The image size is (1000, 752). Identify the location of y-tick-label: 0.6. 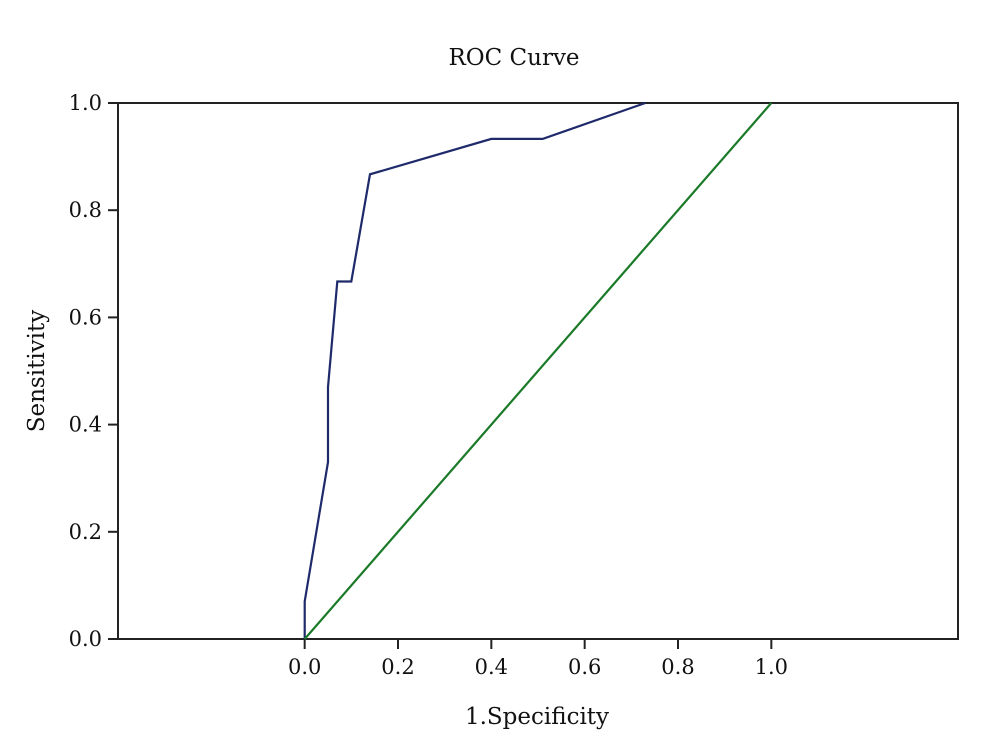
(85, 317).